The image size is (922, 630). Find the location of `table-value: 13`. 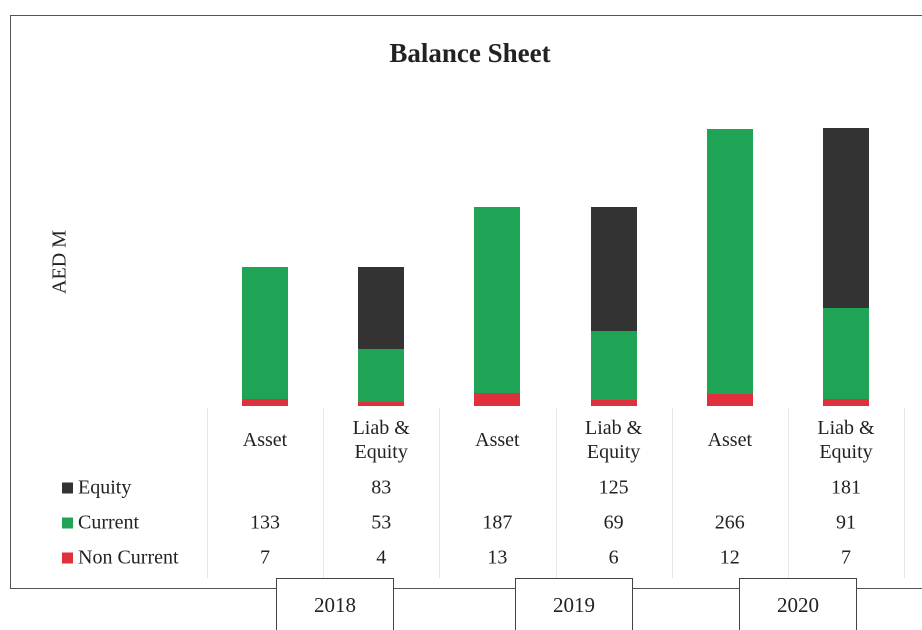

table-value: 13 is located at coordinates (497, 557).